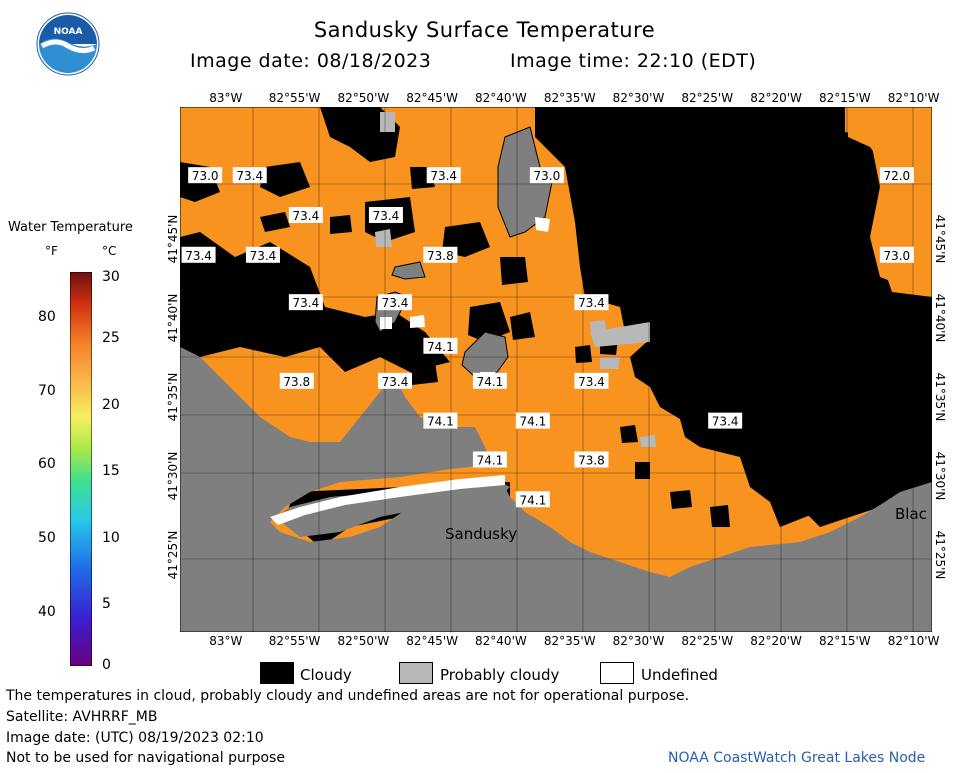 The width and height of the screenshot is (969, 773). I want to click on color-scale-bar, so click(81, 469).